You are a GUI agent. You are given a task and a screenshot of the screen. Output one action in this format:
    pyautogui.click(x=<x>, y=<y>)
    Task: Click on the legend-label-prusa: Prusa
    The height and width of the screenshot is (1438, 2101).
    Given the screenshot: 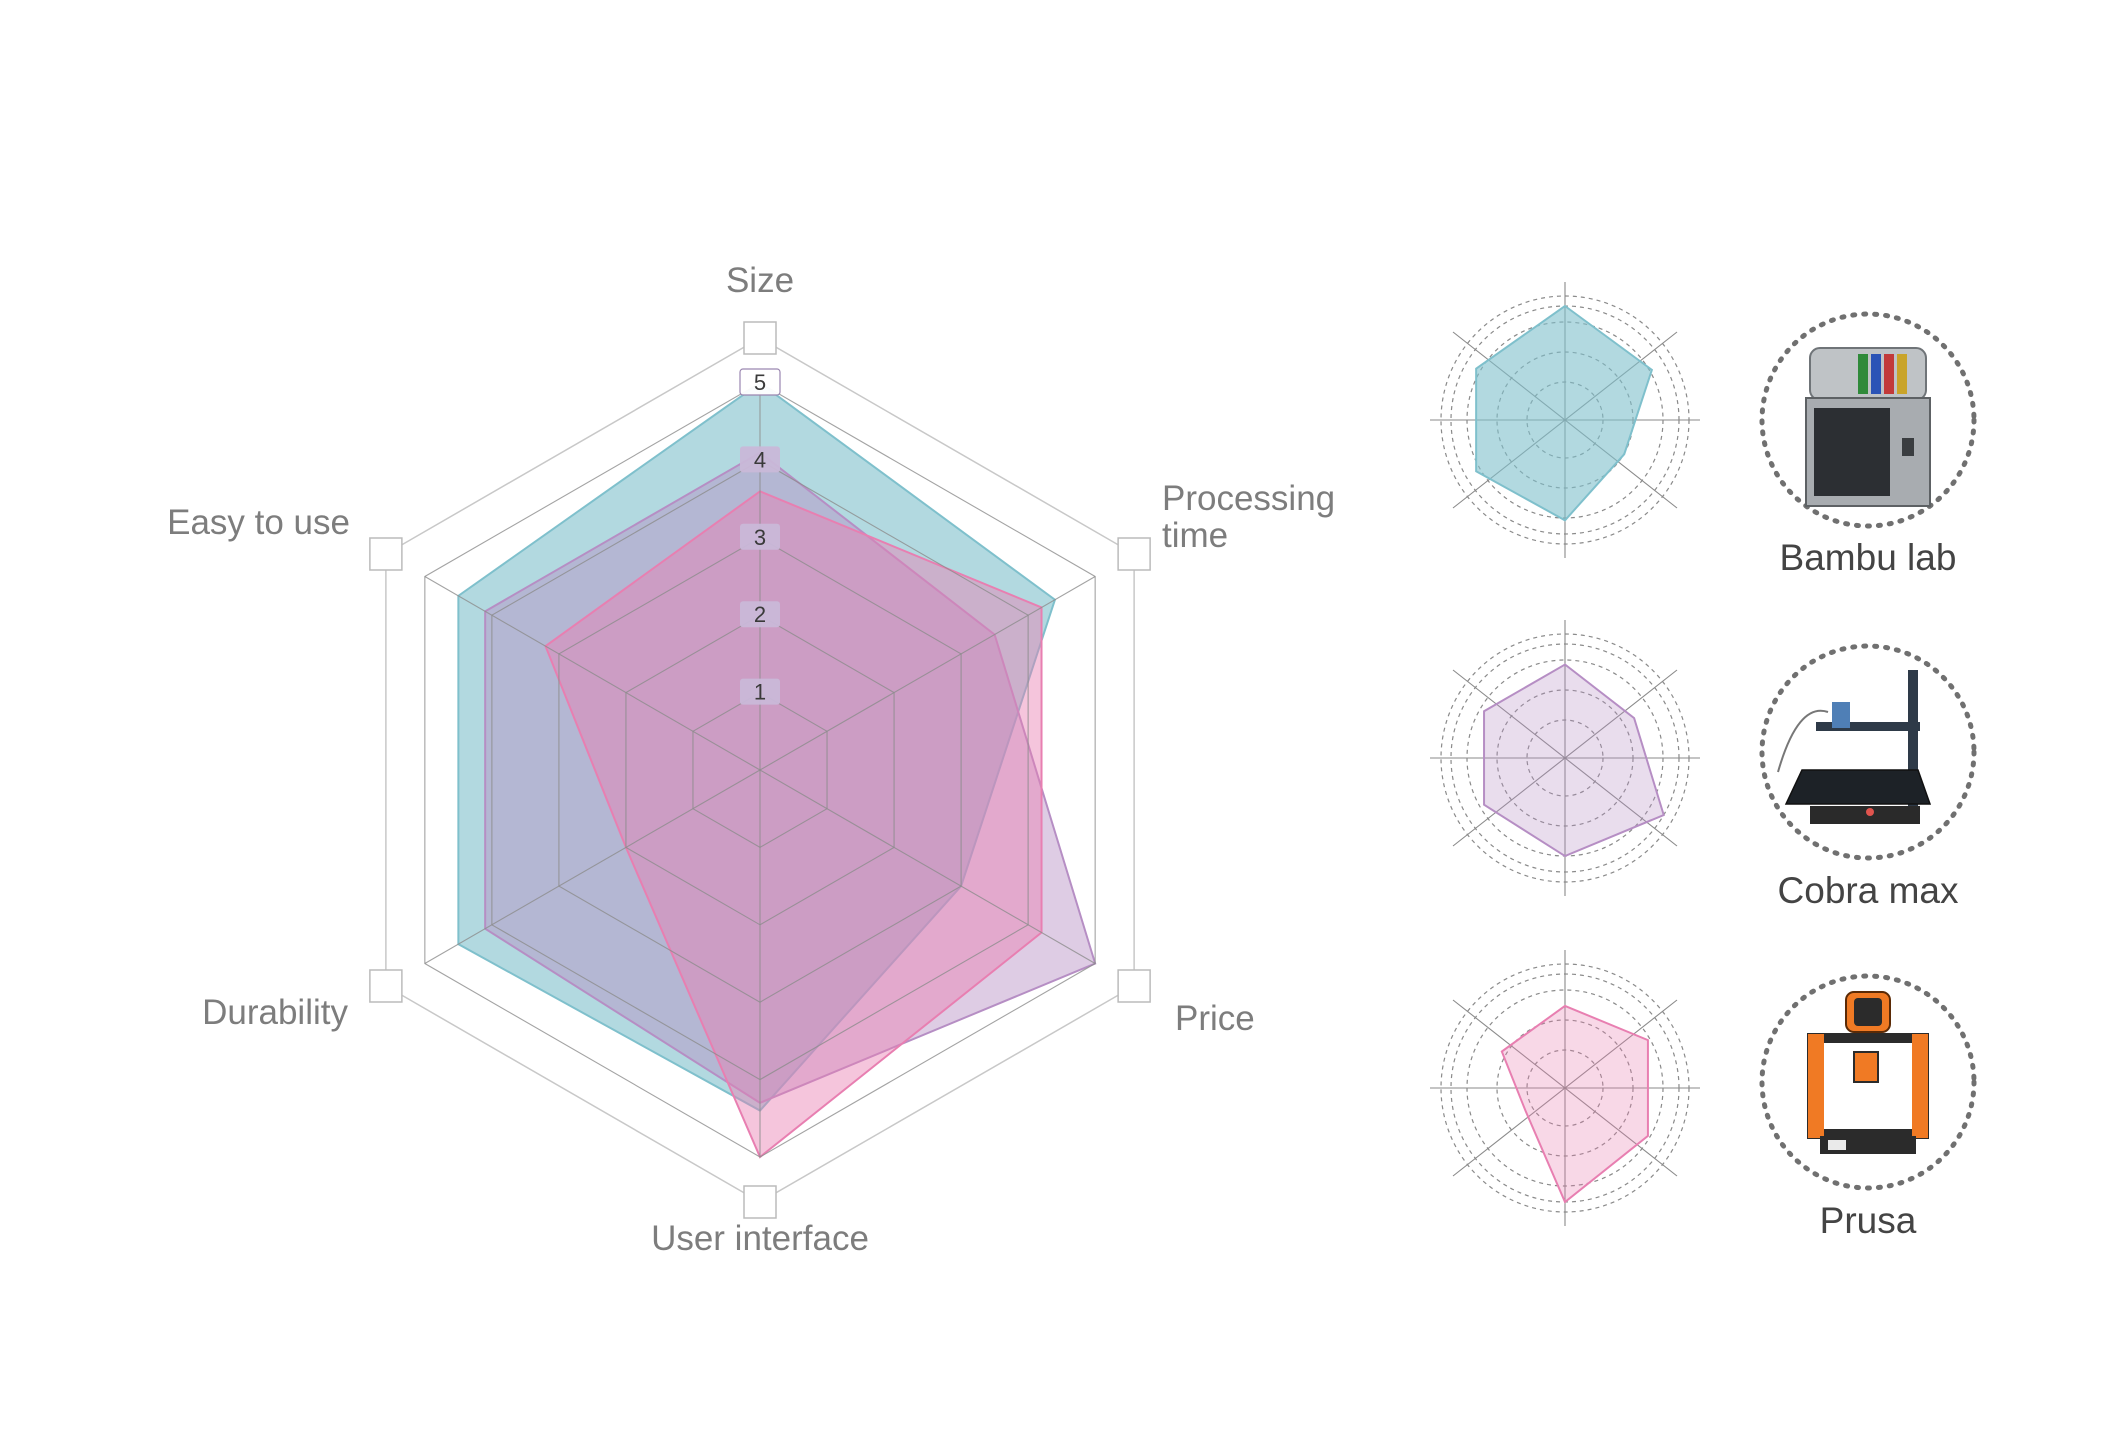 What is the action you would take?
    pyautogui.click(x=1868, y=1220)
    